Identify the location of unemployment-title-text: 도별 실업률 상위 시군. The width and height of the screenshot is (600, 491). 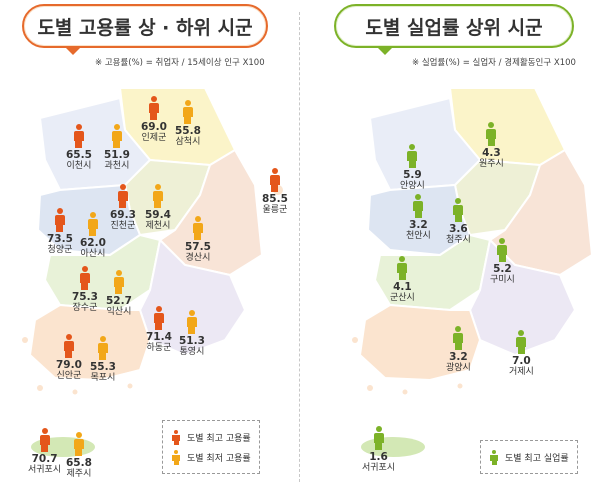
(454, 27).